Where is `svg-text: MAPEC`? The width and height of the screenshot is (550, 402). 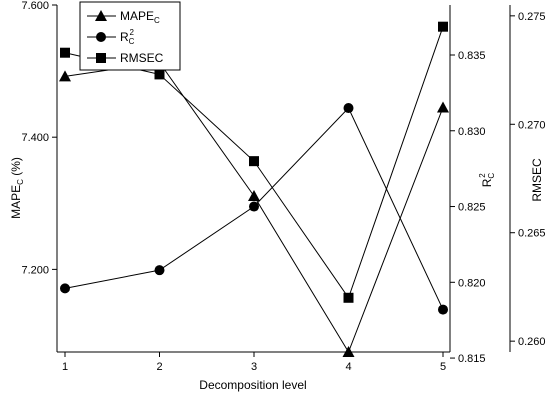
svg-text: MAPEC is located at coordinates (140, 17).